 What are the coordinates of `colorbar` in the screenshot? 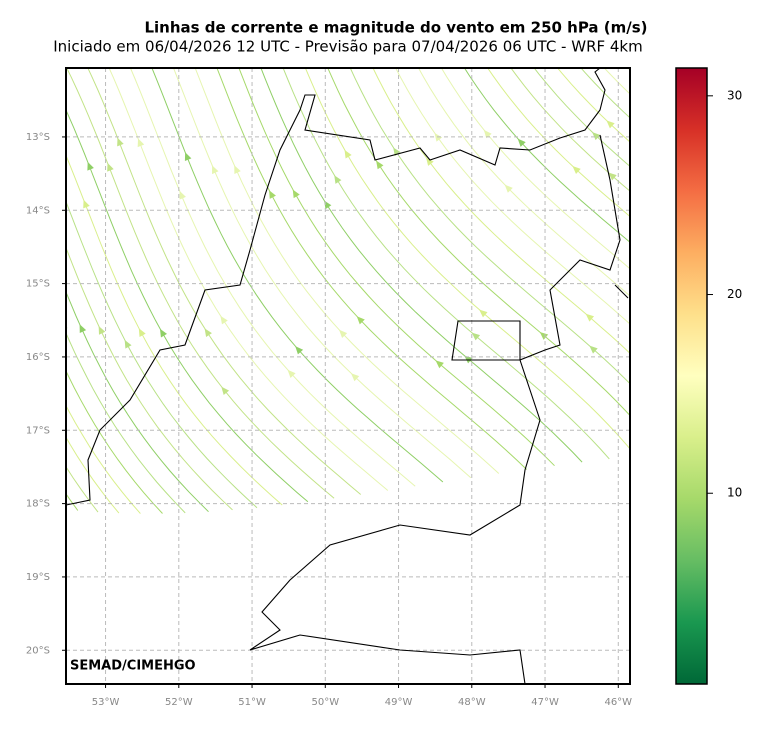 It's located at (691, 376).